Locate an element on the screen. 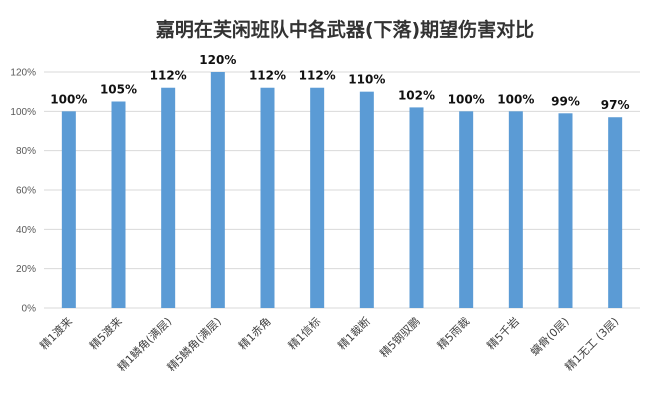 This screenshot has width=654, height=400. data-label: 99% is located at coordinates (565, 101).